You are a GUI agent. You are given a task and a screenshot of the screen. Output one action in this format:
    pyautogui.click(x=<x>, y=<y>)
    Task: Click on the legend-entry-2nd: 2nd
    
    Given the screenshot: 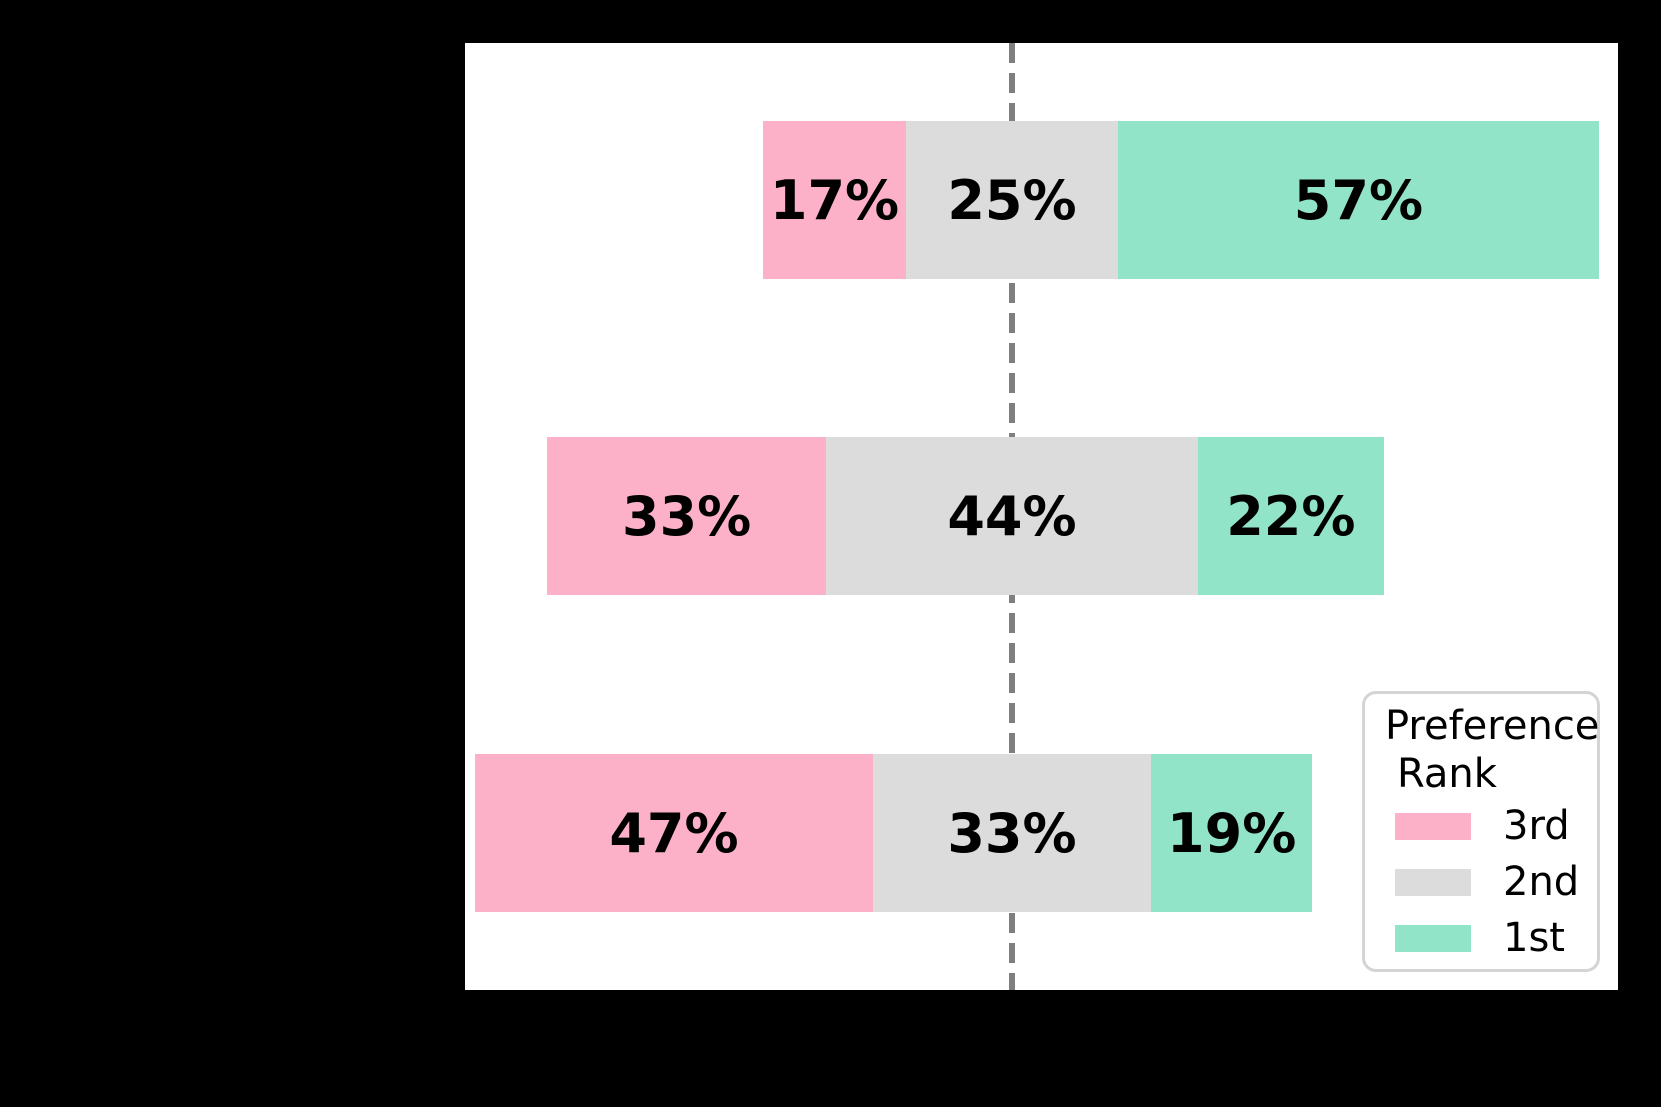 What is the action you would take?
    pyautogui.click(x=1496, y=882)
    